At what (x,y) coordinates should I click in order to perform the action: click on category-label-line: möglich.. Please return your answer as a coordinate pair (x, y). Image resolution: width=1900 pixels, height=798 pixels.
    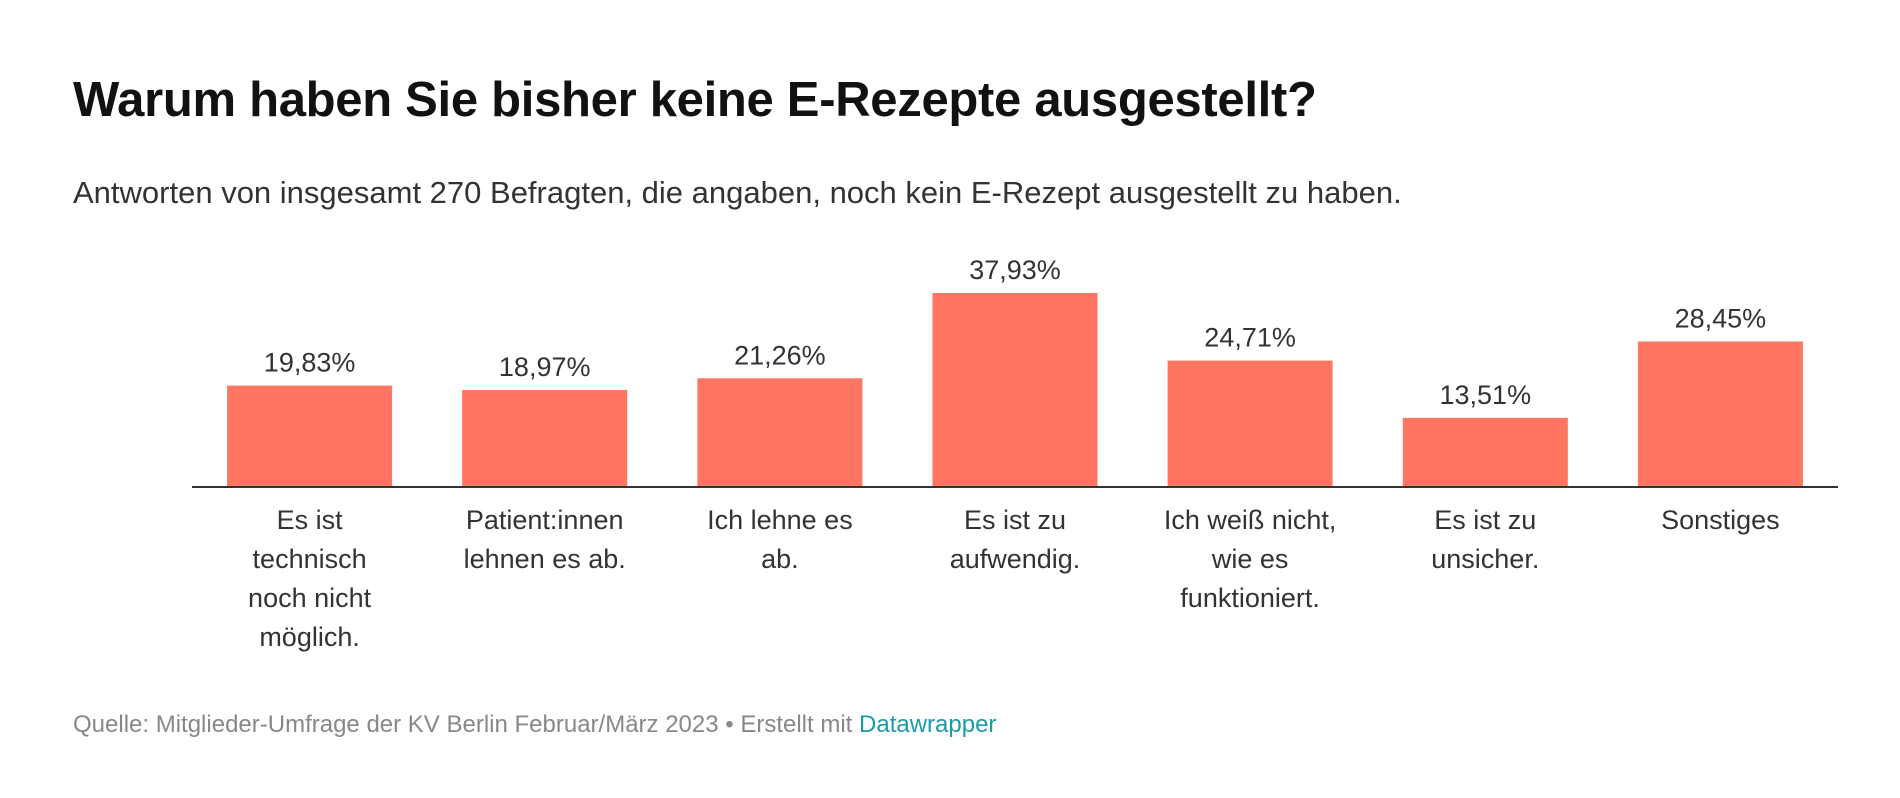
    Looking at the image, I should click on (309, 637).